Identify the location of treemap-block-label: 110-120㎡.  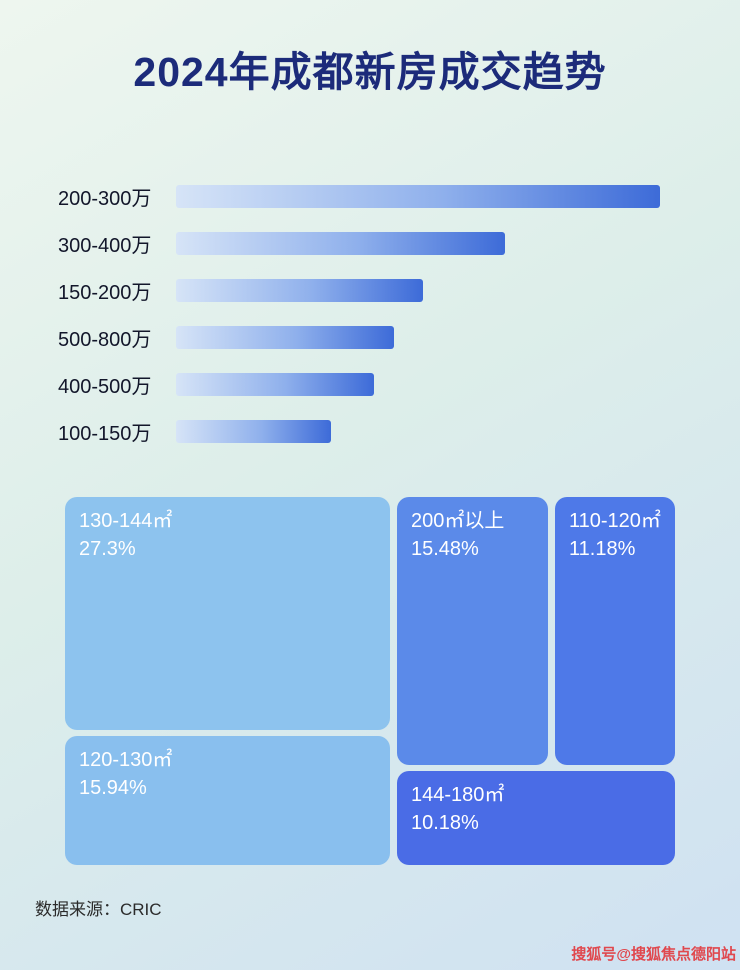
(615, 521).